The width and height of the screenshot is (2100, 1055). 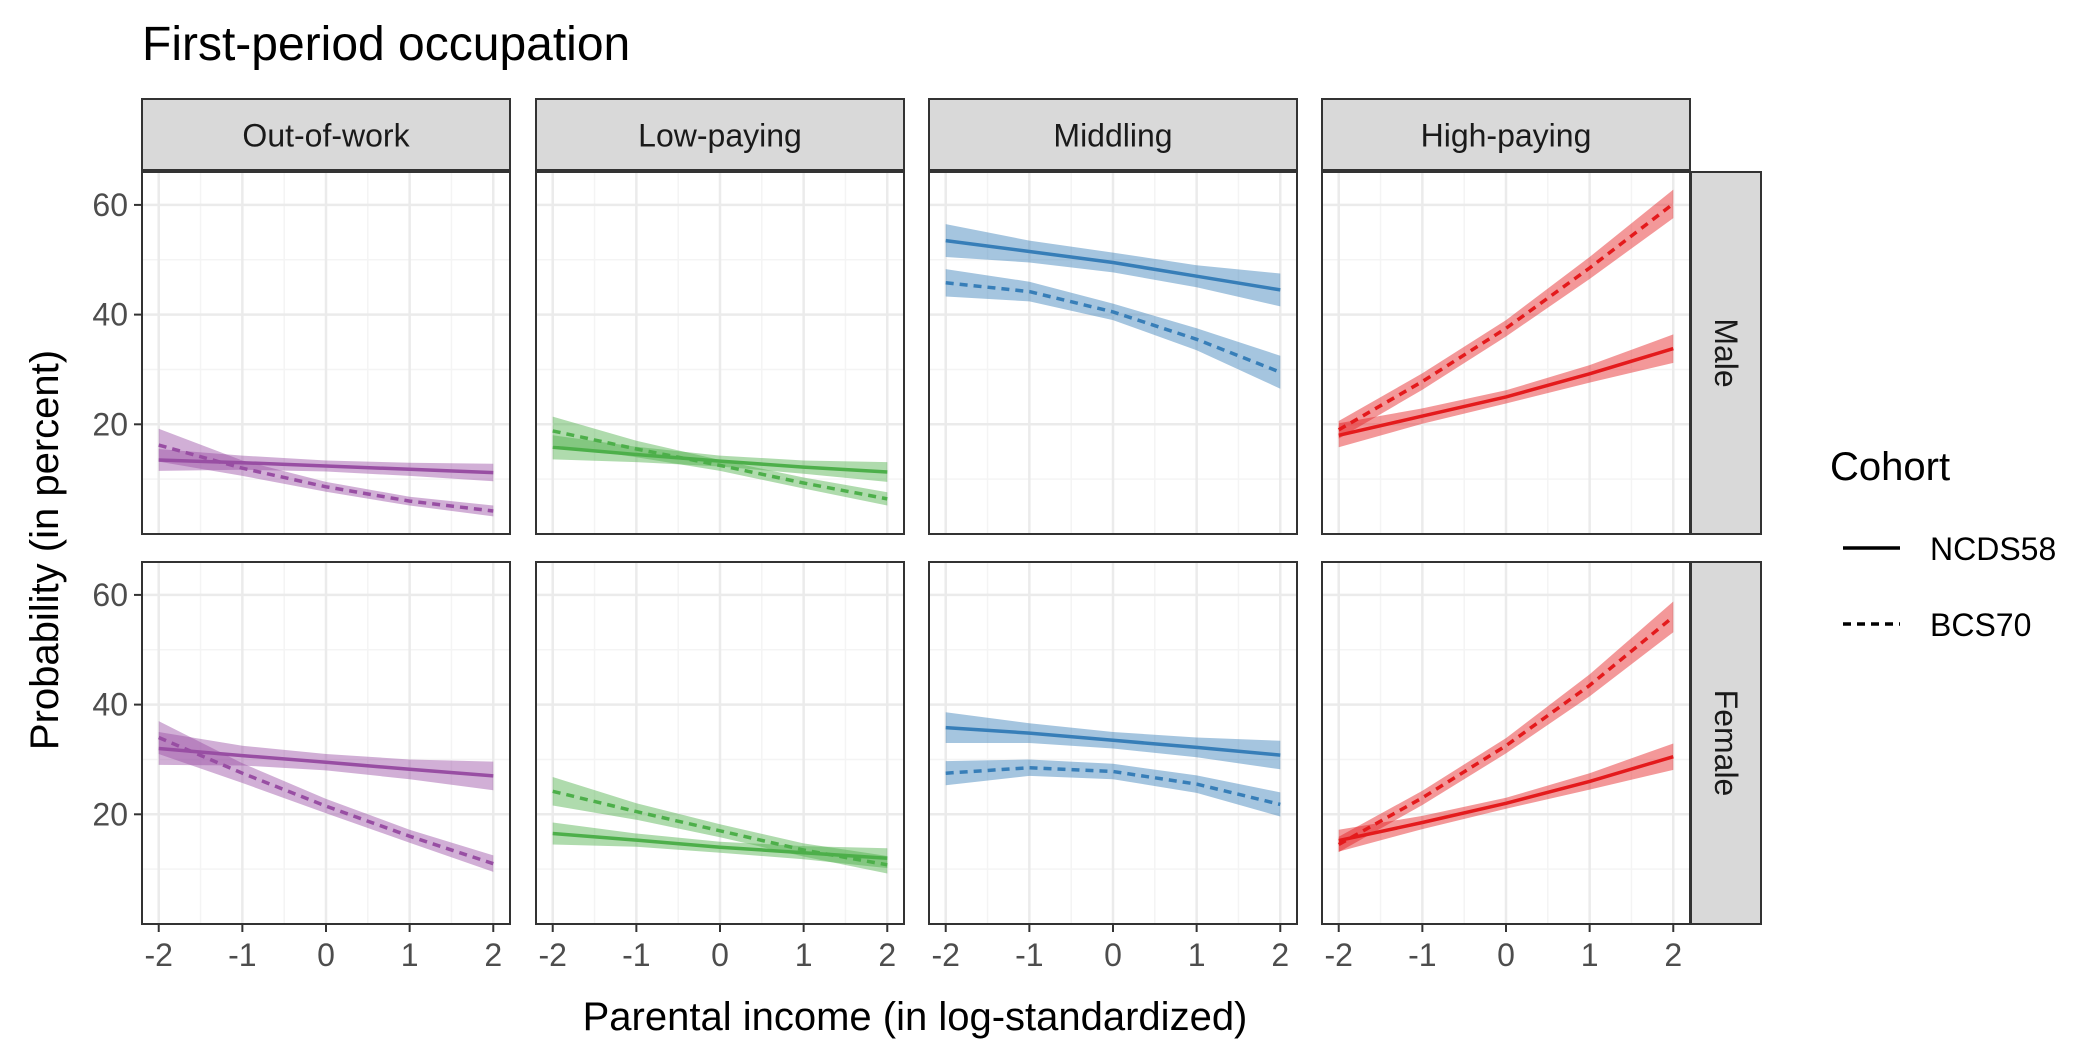 I want to click on facet-row-strip-male: Male, so click(x=1726, y=353).